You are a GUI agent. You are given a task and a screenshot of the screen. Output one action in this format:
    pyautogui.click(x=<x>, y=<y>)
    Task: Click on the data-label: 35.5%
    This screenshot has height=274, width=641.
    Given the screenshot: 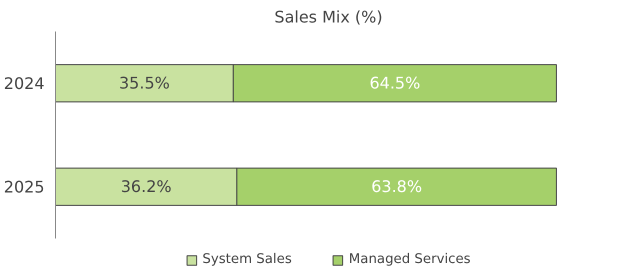 What is the action you would take?
    pyautogui.click(x=144, y=83)
    